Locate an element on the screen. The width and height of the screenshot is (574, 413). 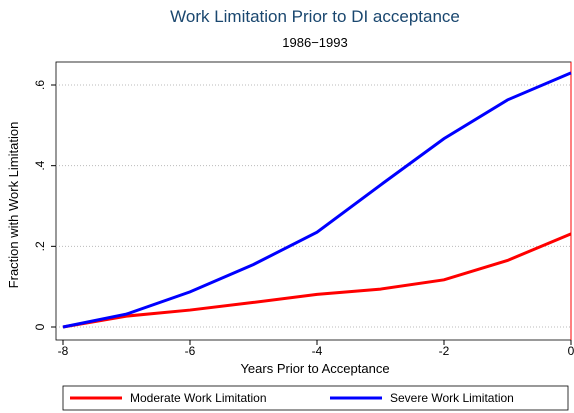
y-tick-label: .2 is located at coordinates (40, 246).